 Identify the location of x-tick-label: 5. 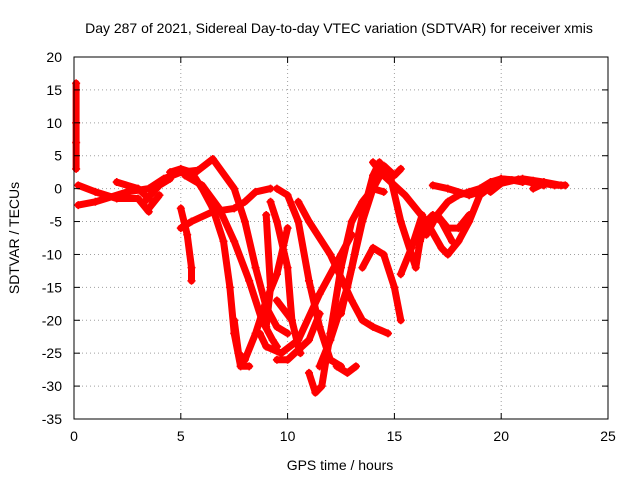
(181, 436).